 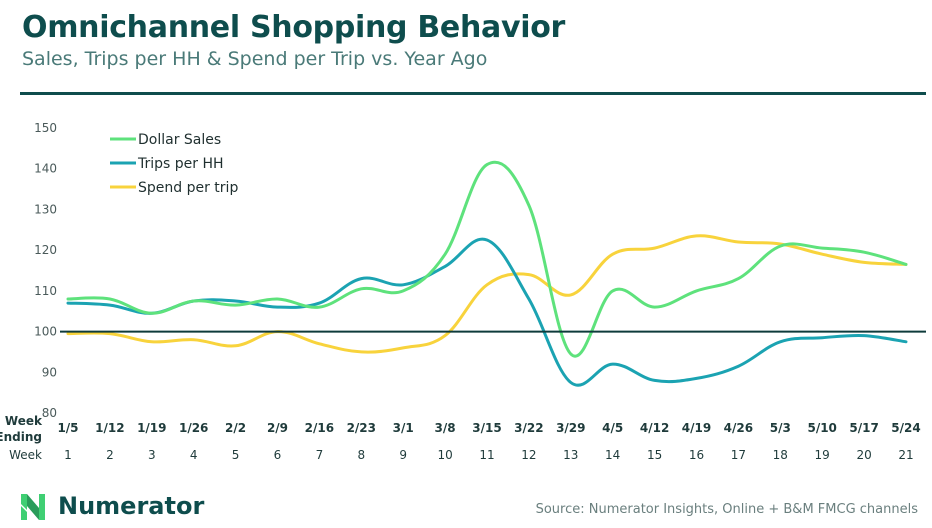 I want to click on x-tick-label: 5/3, so click(x=780, y=428).